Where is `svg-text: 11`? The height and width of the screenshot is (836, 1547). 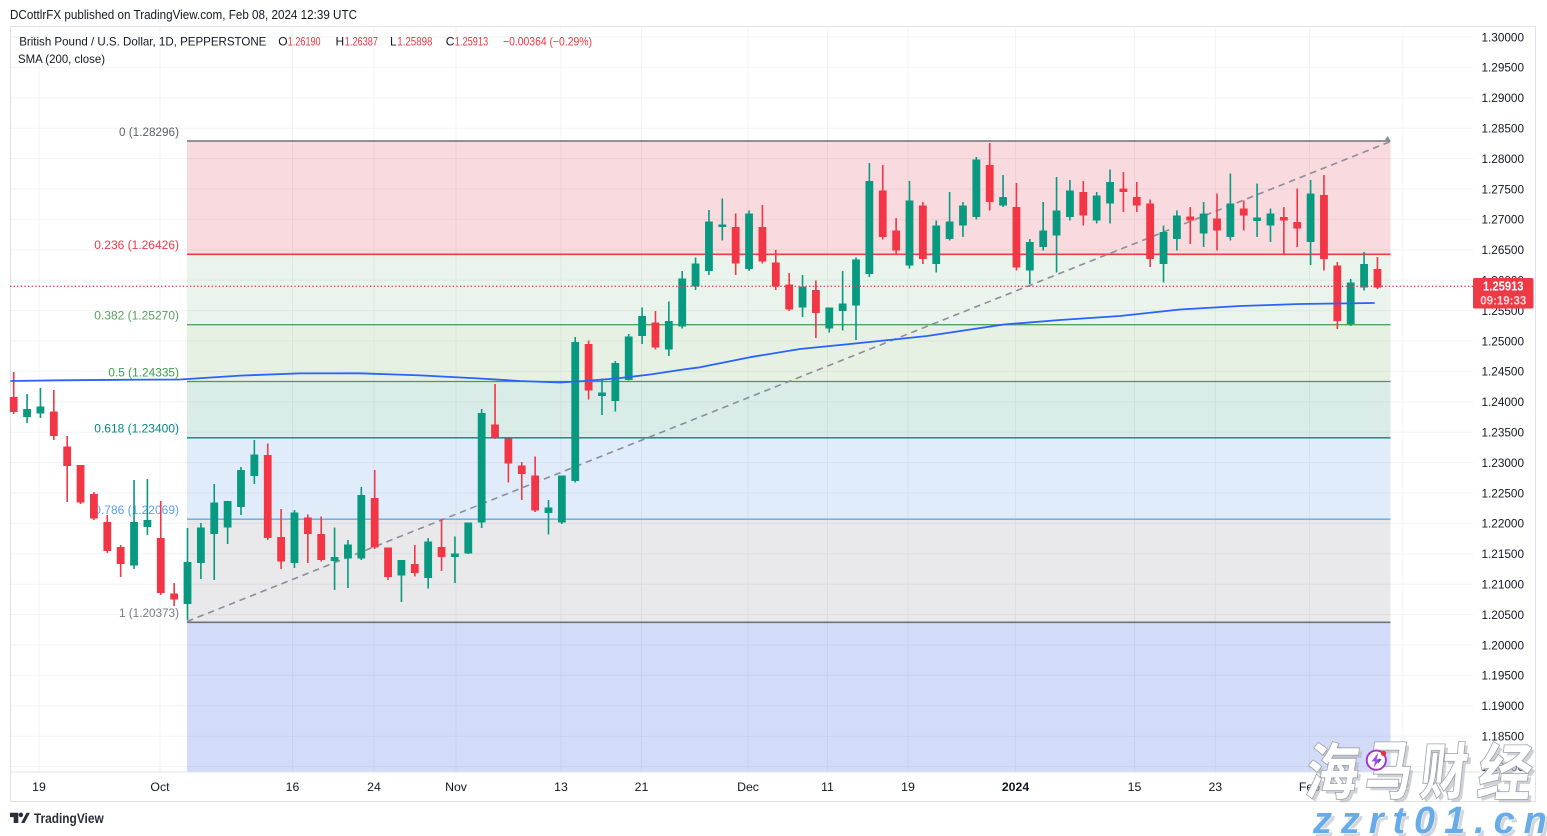 svg-text: 11 is located at coordinates (827, 787).